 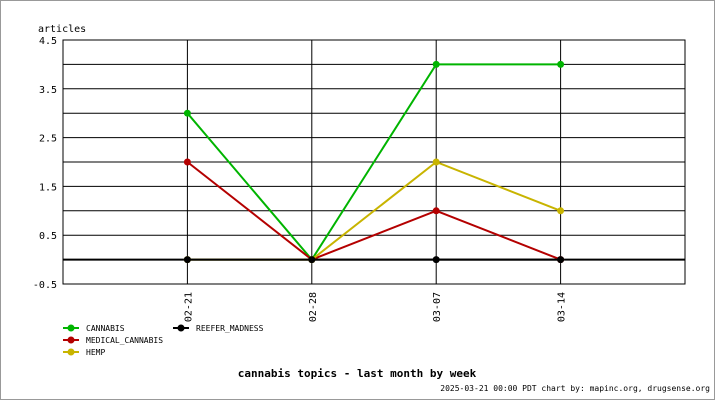 I want to click on y-tick-label: -0.5, so click(x=45, y=285).